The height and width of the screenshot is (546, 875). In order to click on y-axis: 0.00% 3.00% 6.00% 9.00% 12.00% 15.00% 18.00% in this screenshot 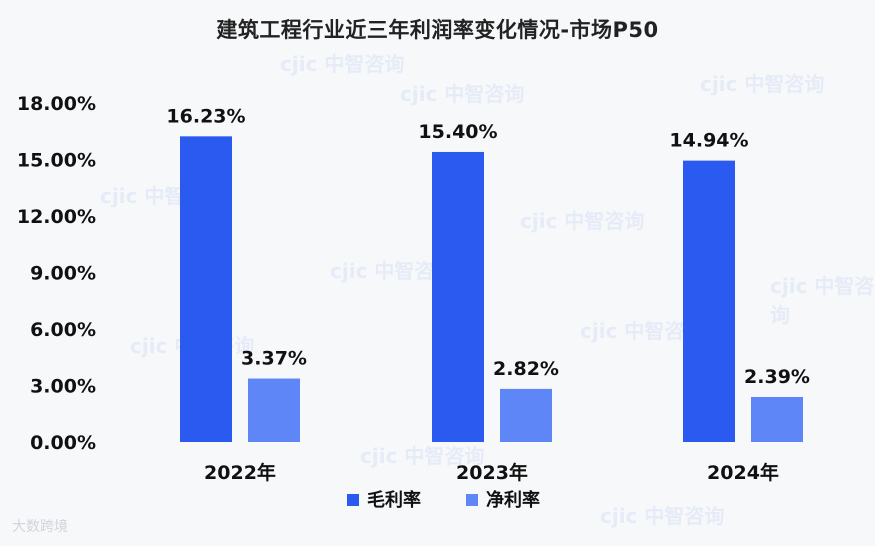, I will do `click(56, 273)`.